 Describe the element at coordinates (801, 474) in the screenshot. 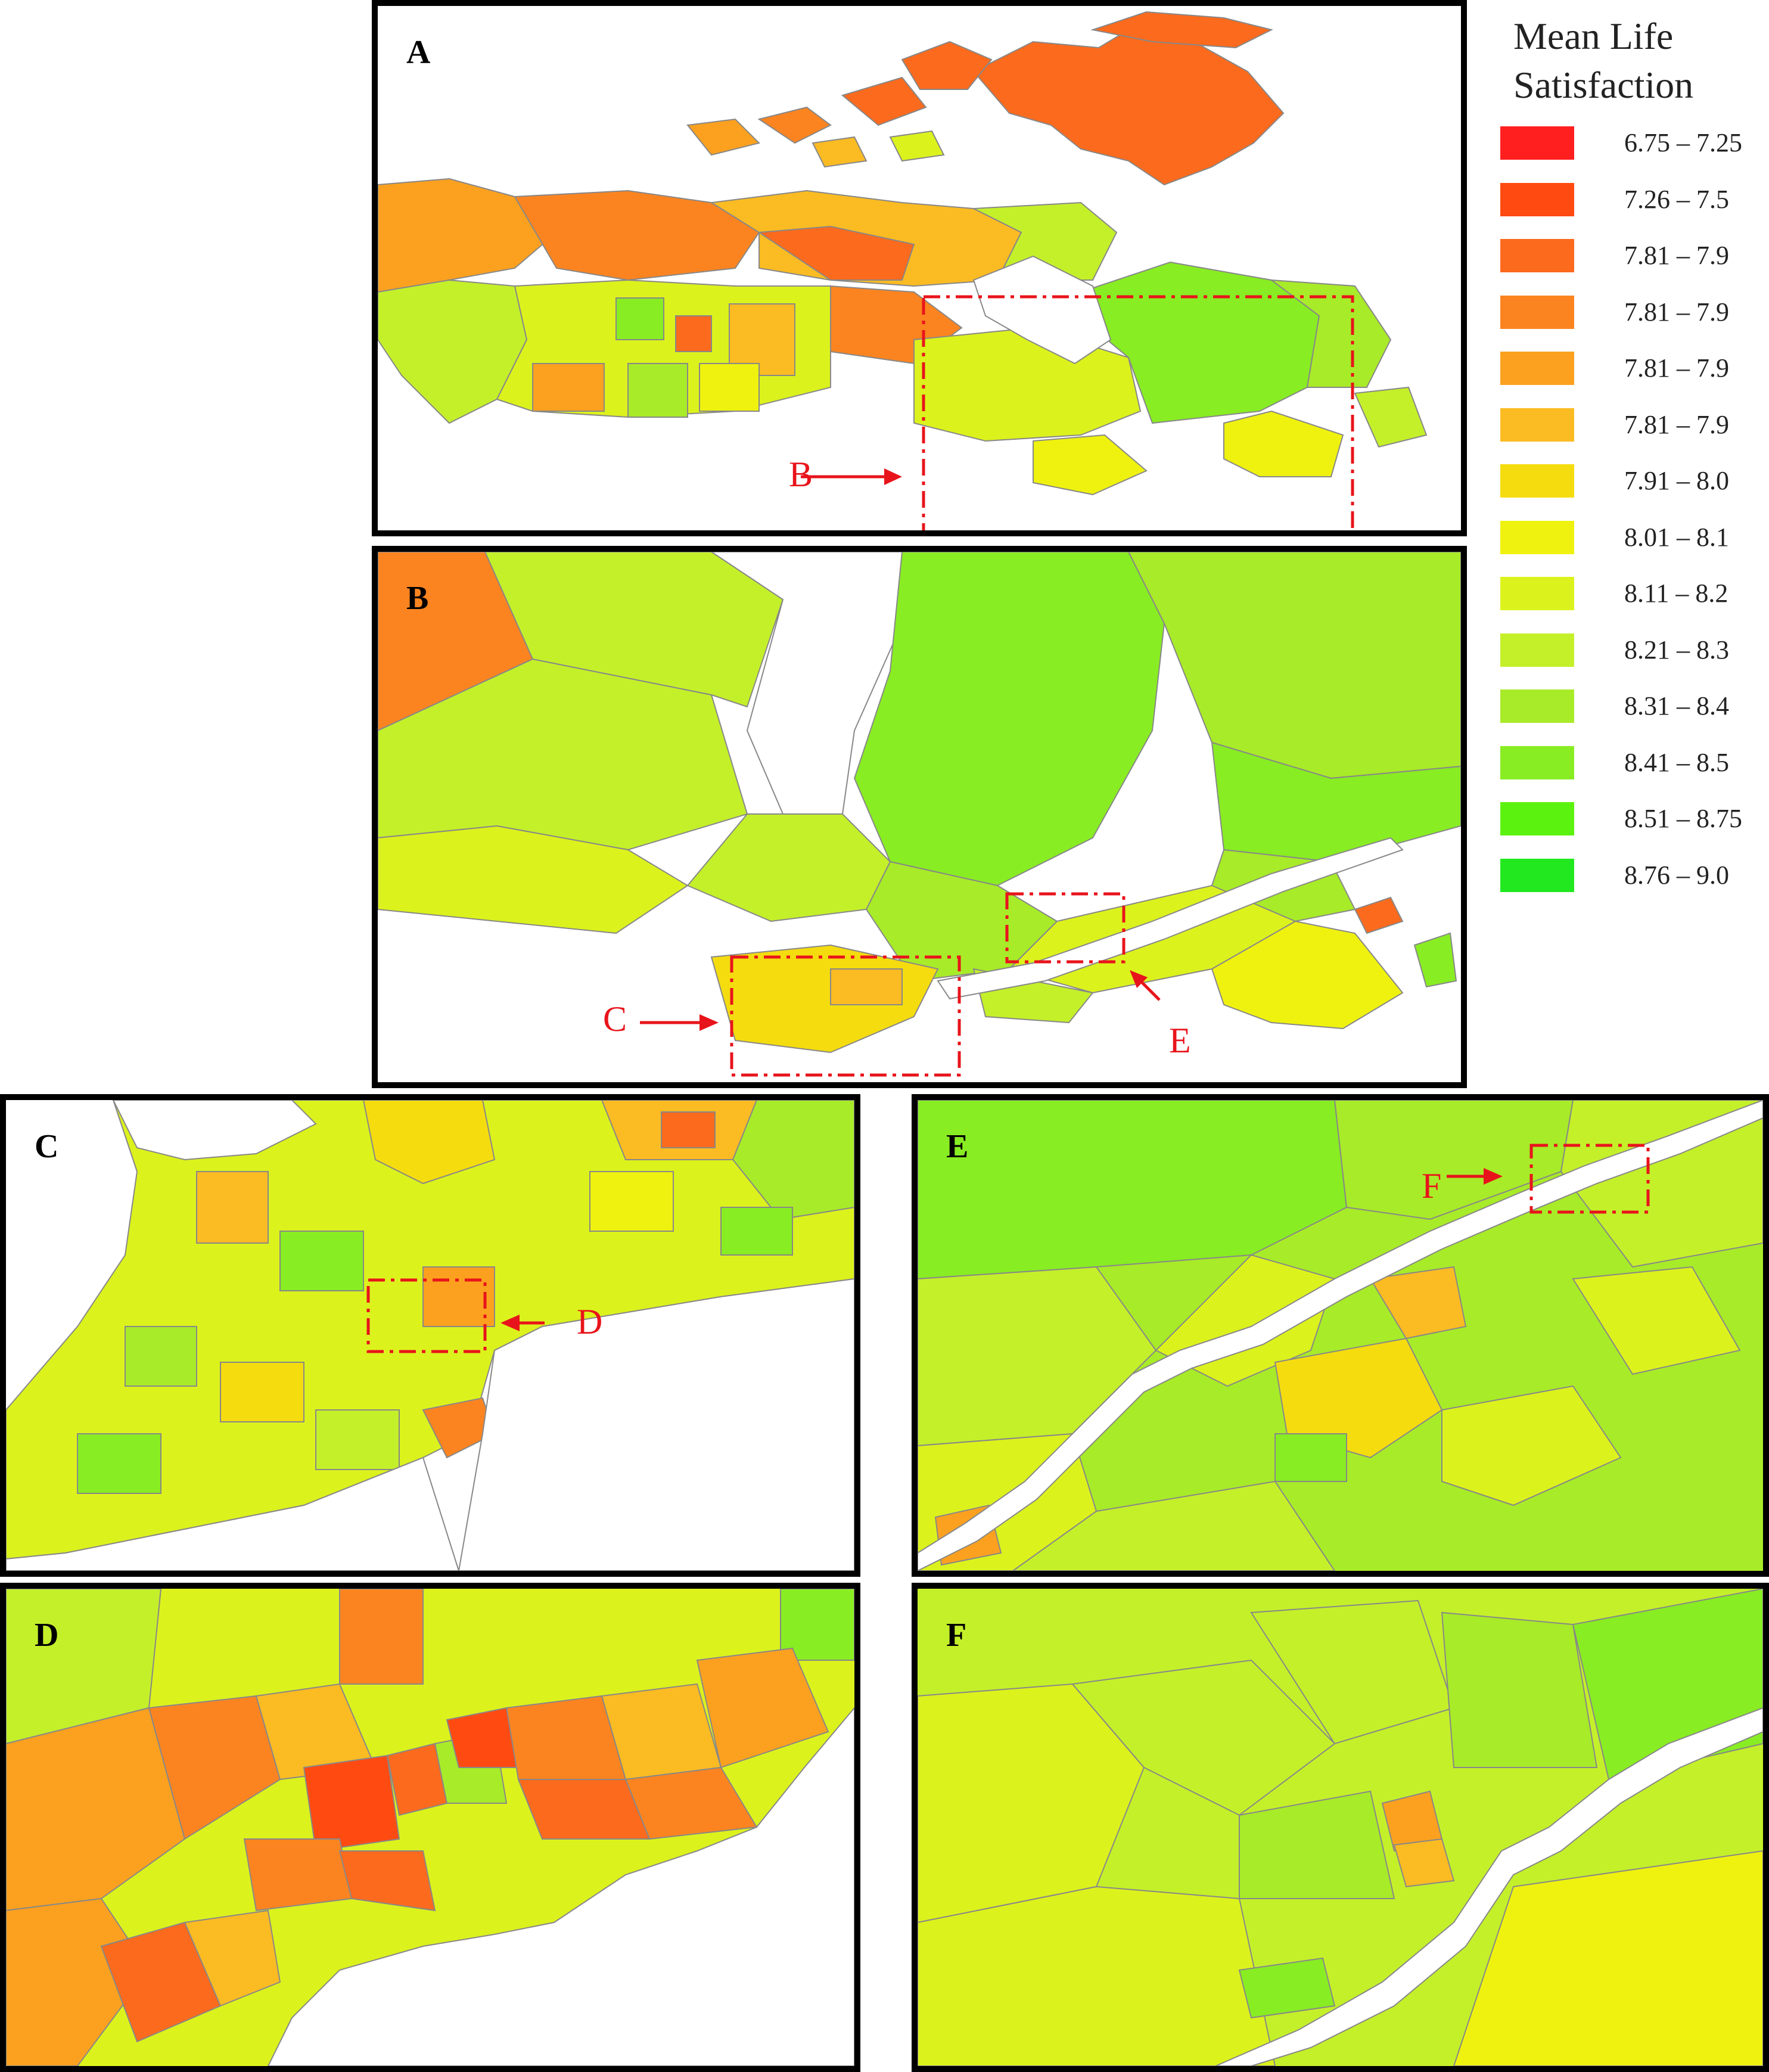

I see `callout-b: B` at that location.